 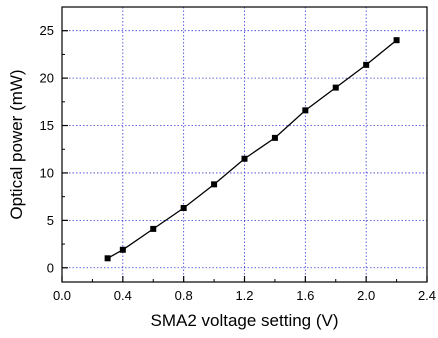 What do you see at coordinates (47, 30) in the screenshot?
I see `y-tick-label: 25` at bounding box center [47, 30].